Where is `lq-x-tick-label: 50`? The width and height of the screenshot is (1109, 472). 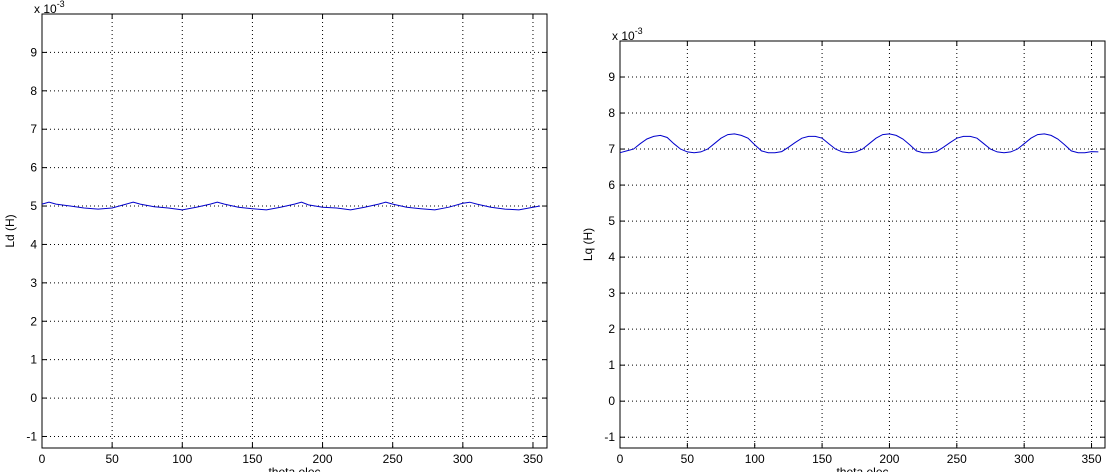
lq-x-tick-label: 50 is located at coordinates (688, 459).